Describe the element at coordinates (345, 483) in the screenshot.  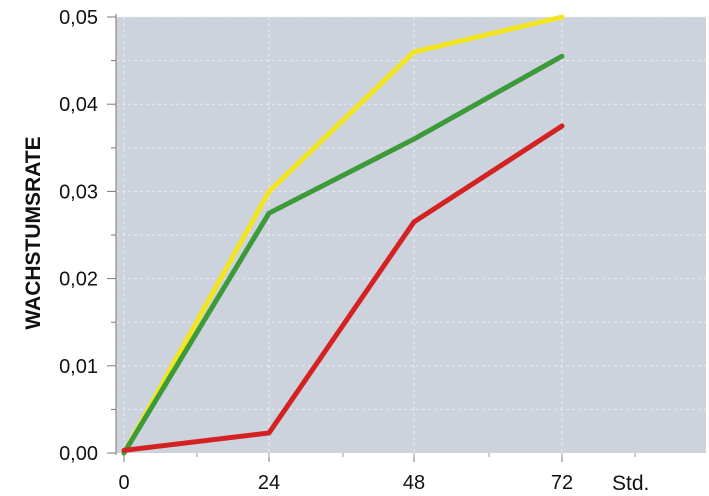
I see `x-tick-labels: 0 24 48 72` at that location.